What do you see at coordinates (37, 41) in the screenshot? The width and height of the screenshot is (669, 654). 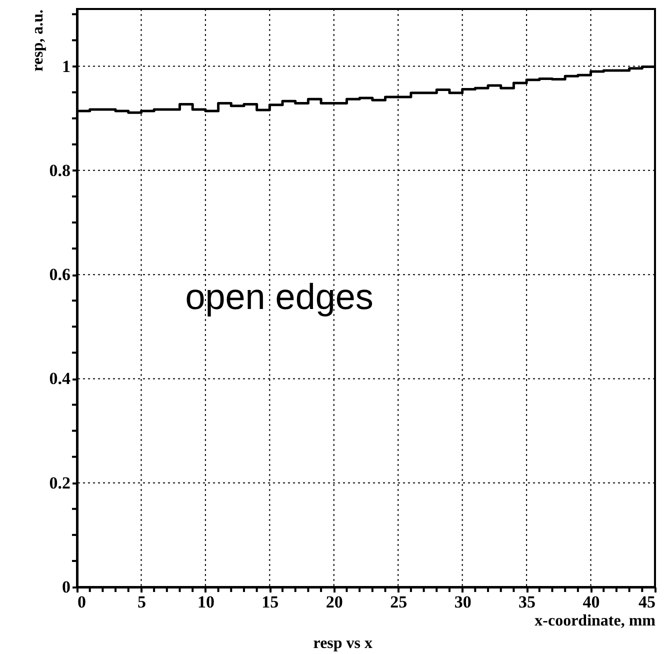 I see `y-axis-title: resp, a.u.` at bounding box center [37, 41].